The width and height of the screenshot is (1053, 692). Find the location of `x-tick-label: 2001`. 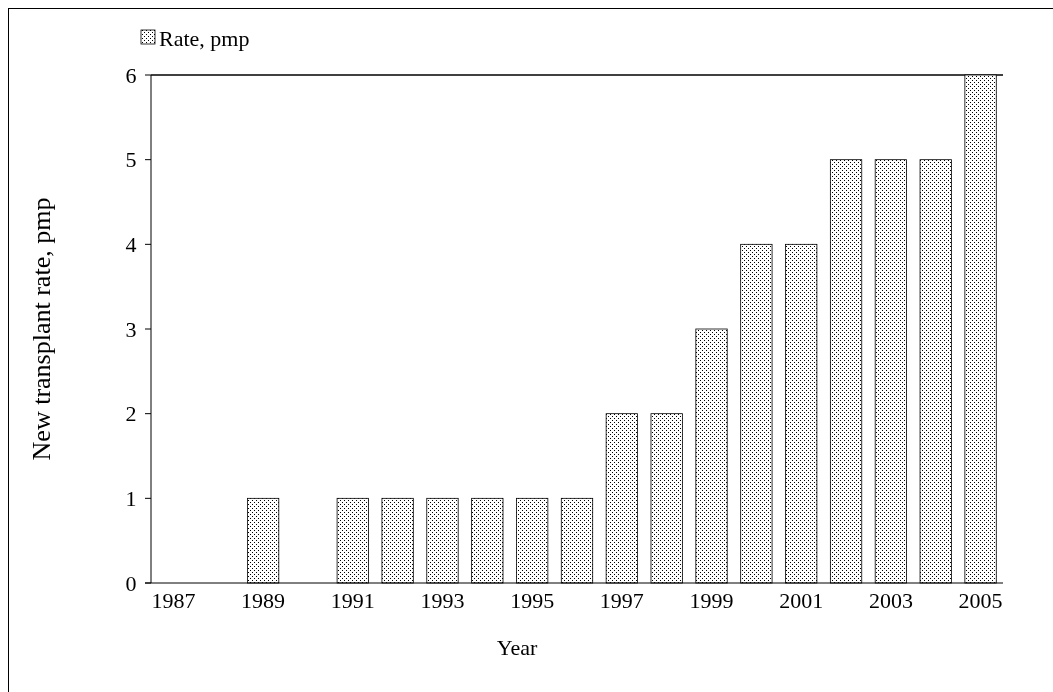

x-tick-label: 2001 is located at coordinates (801, 600).